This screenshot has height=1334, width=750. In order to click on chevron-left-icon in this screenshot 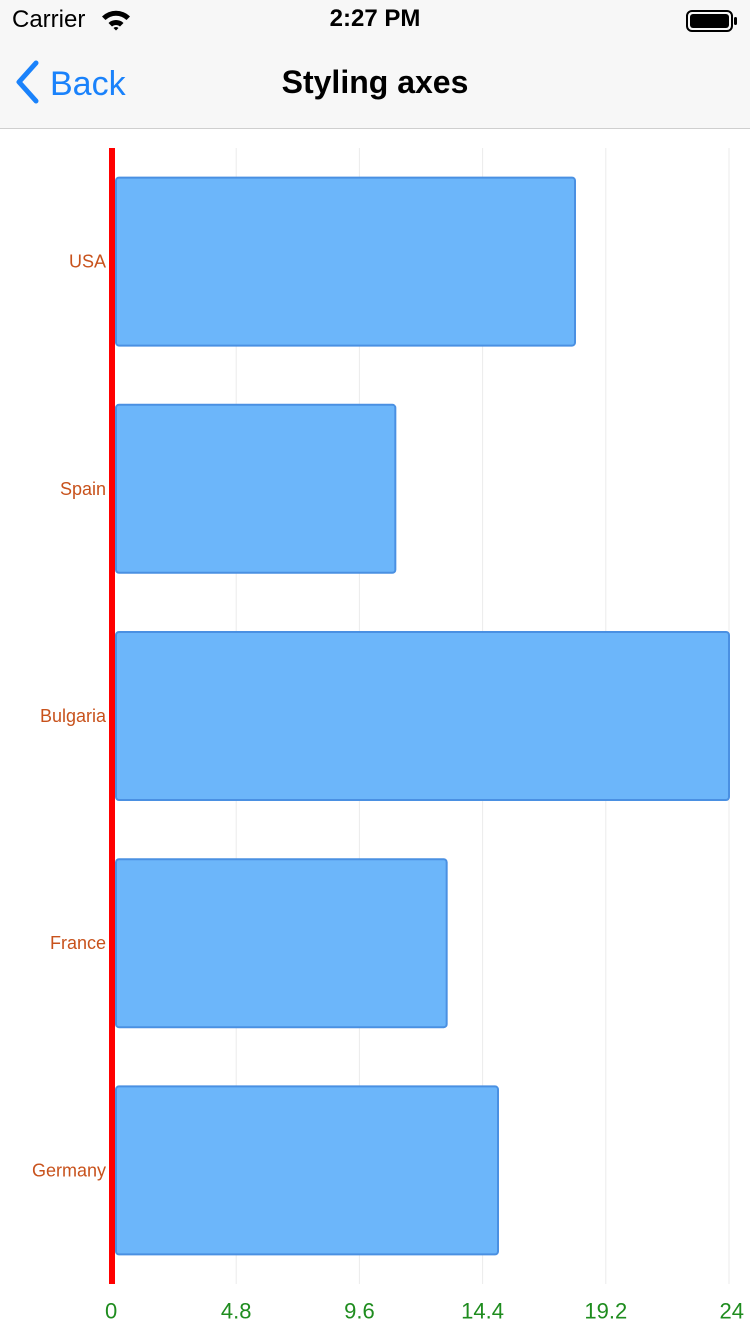, I will do `click(28, 84)`.